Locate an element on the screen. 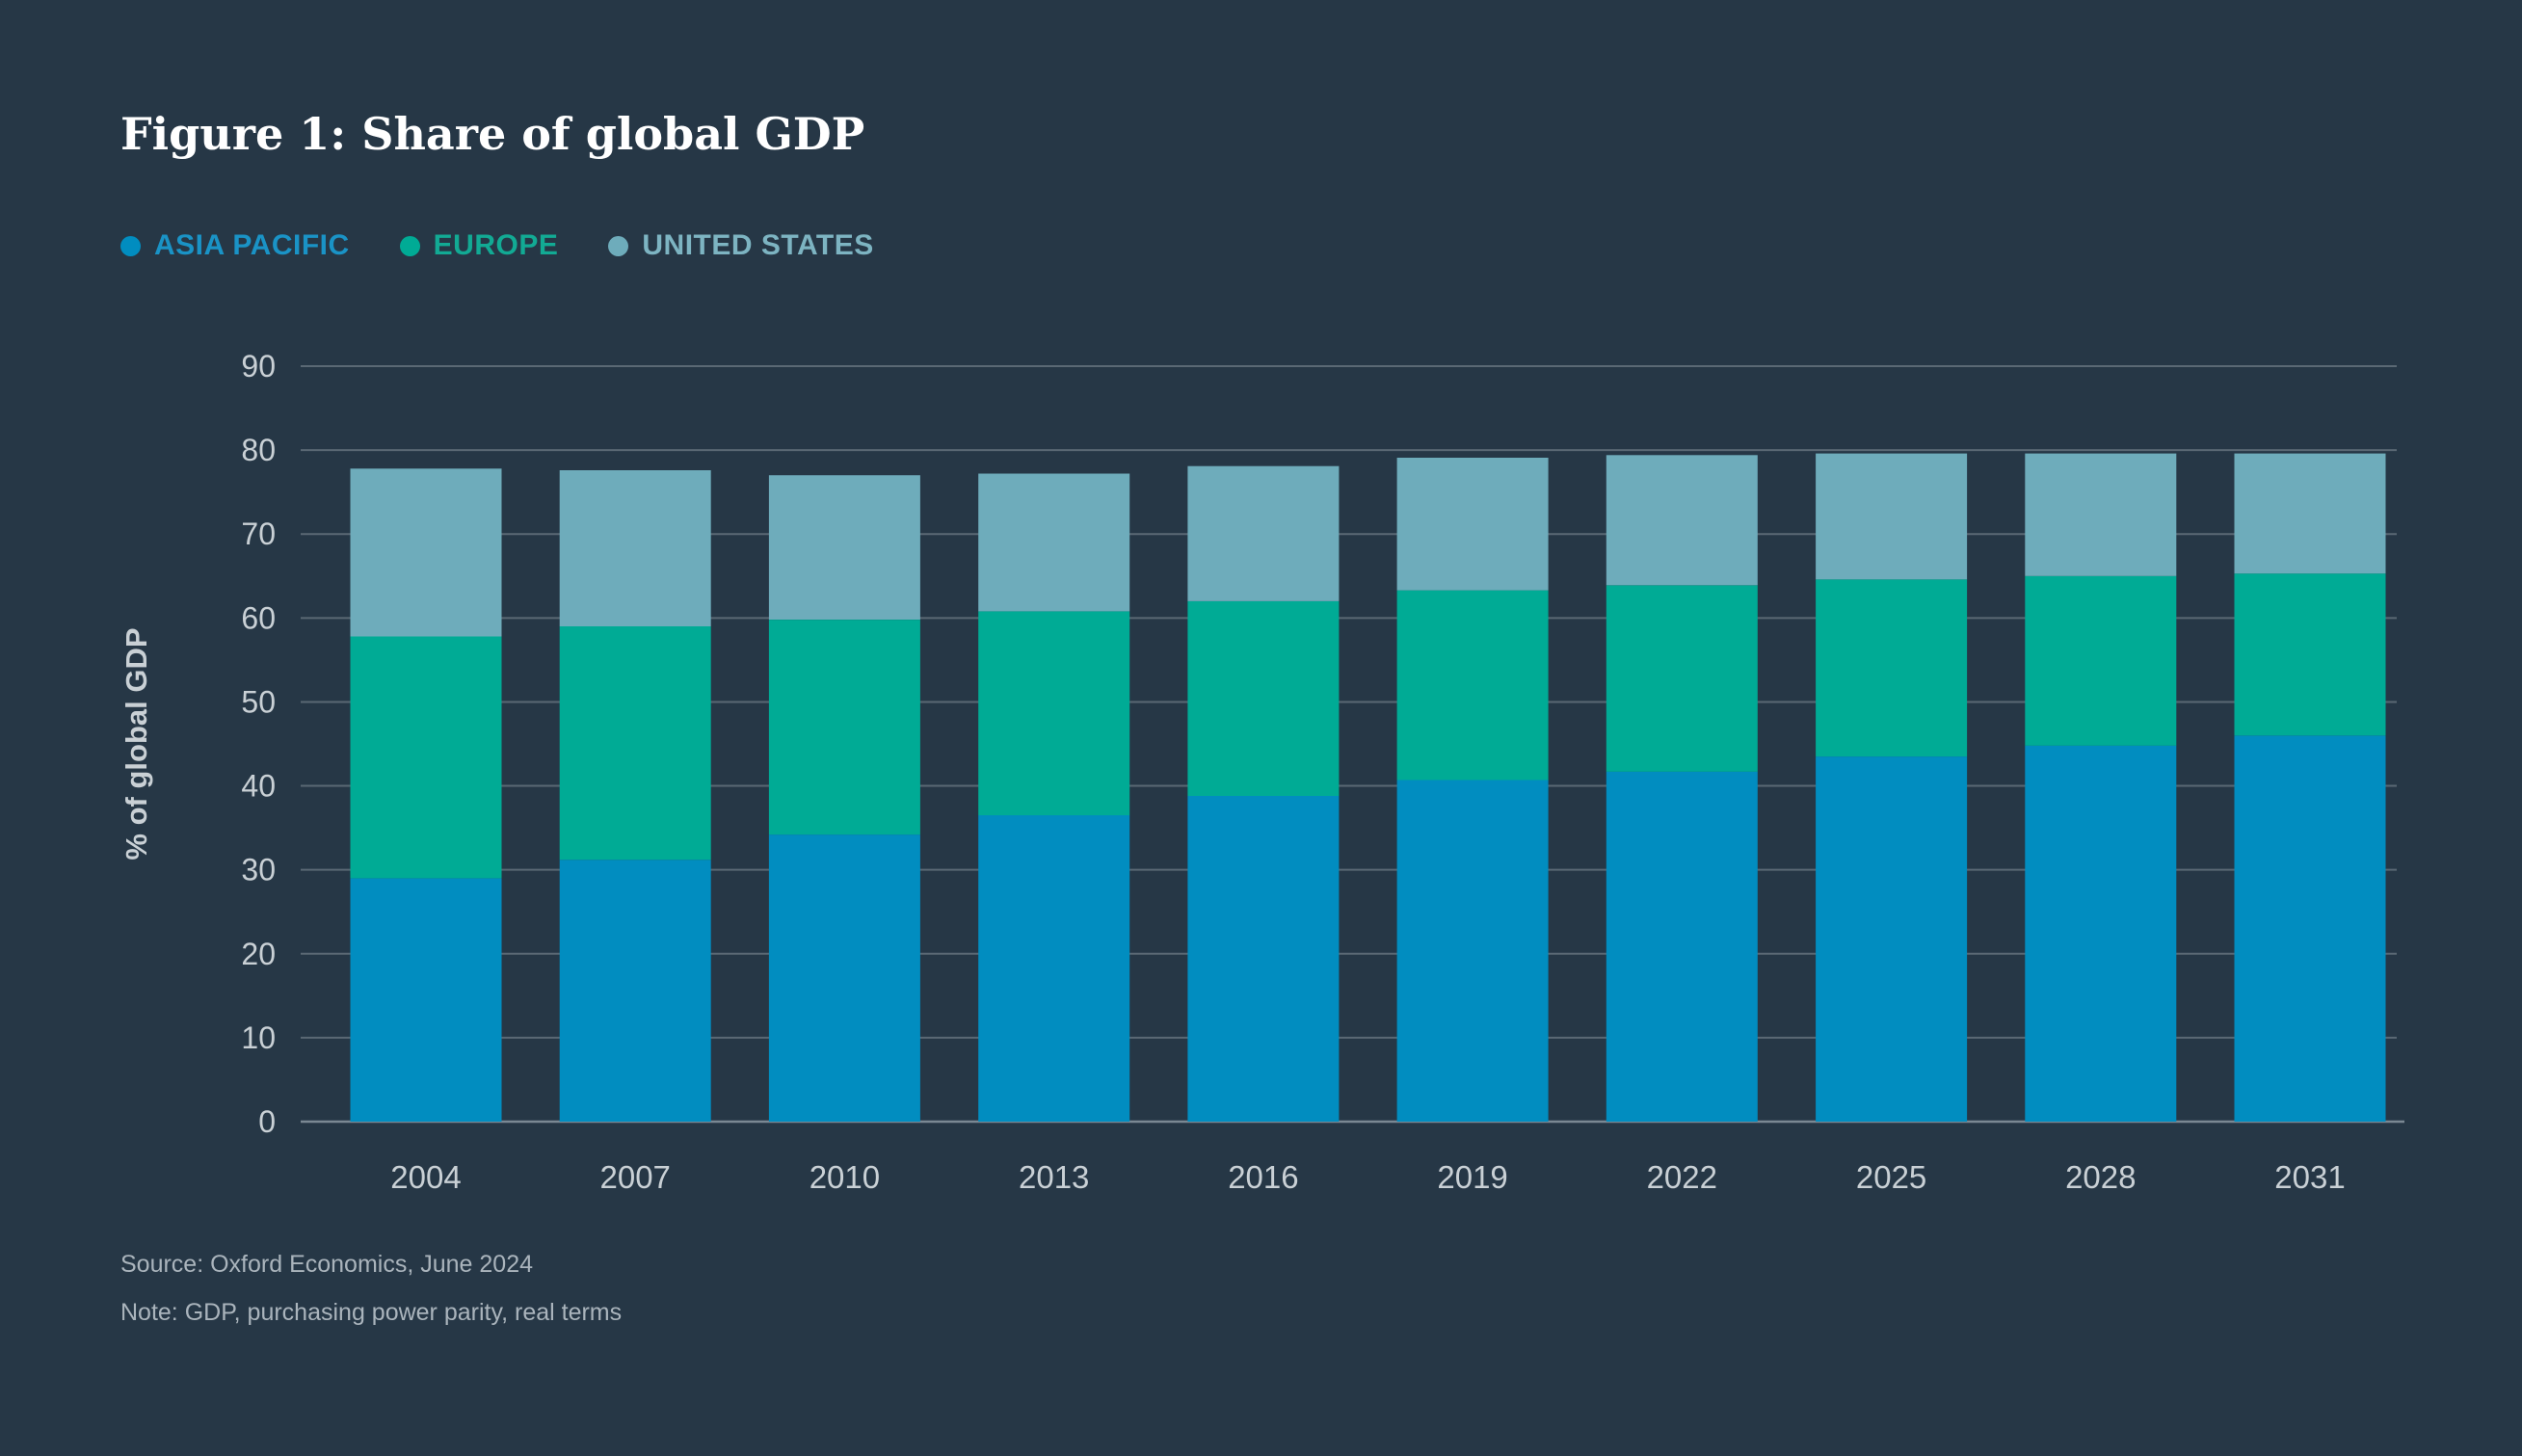 This screenshot has height=1456, width=2522. bar-europe-2004 is located at coordinates (426, 757).